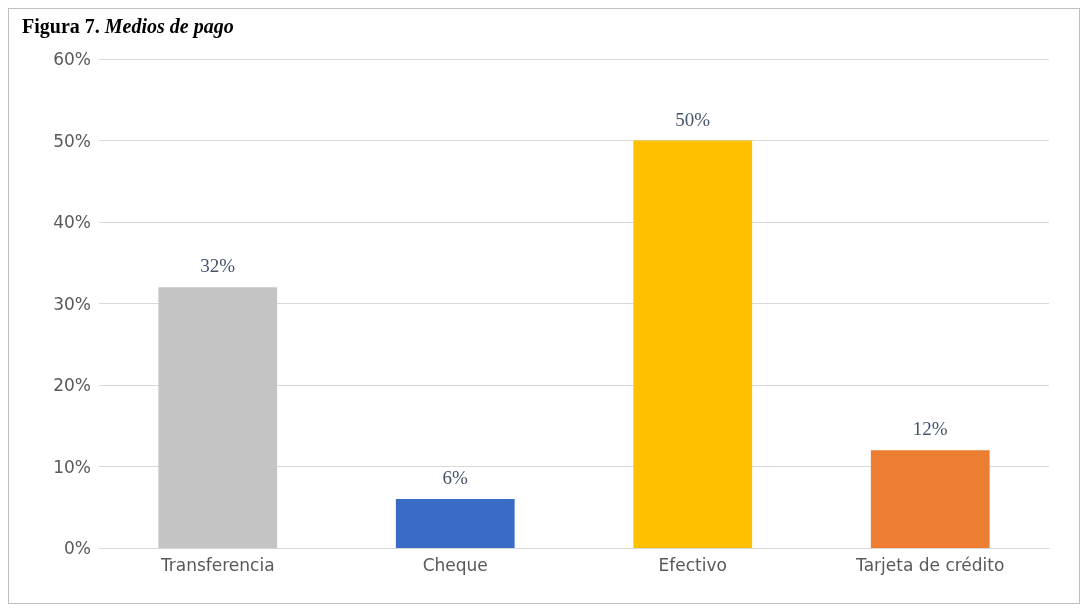  Describe the element at coordinates (218, 266) in the screenshot. I see `data-label: 32%` at that location.